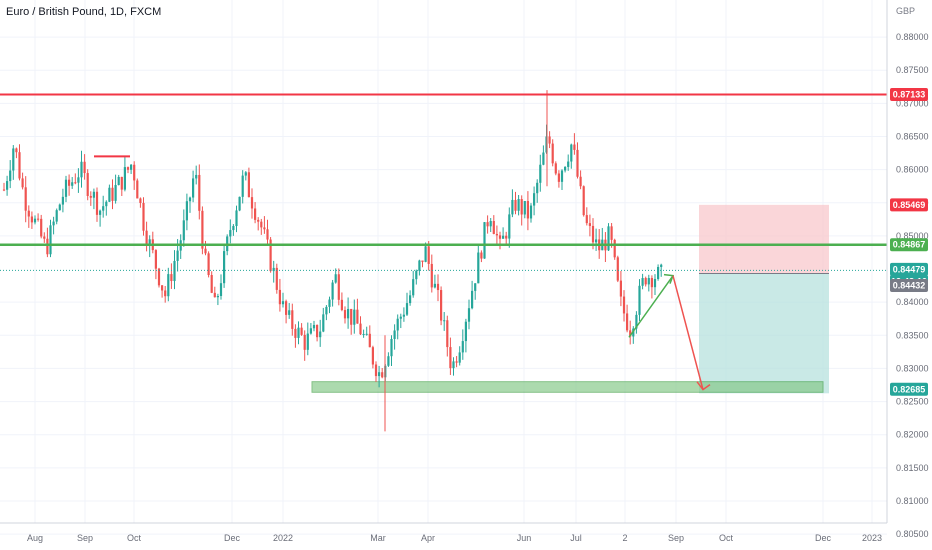  I want to click on down-projection-line, so click(688, 332).